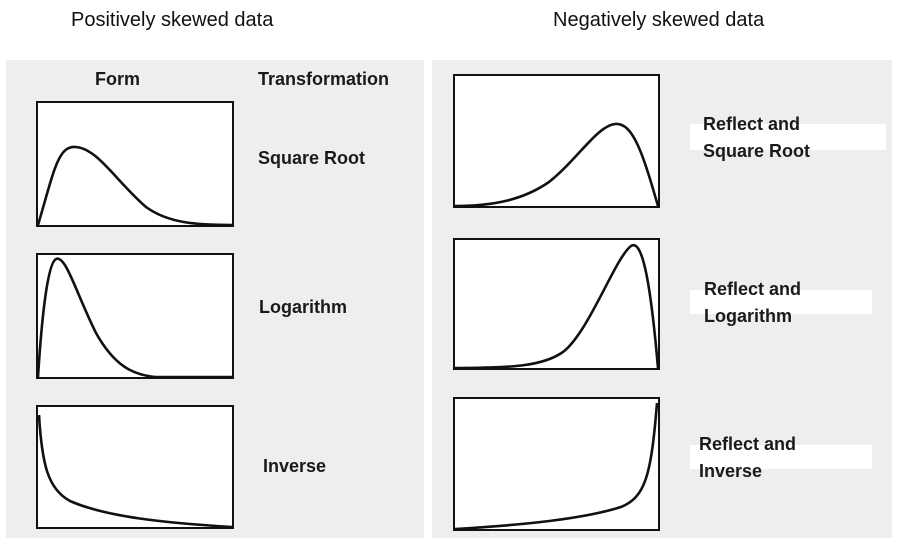 The height and width of the screenshot is (544, 897). I want to click on transformation-reflect-inverse: Reflect and Inverse, so click(747, 458).